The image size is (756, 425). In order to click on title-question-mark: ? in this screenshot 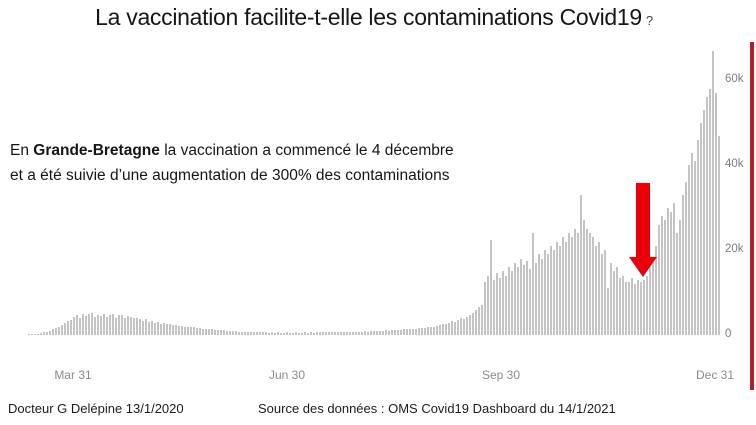, I will do `click(649, 20)`.